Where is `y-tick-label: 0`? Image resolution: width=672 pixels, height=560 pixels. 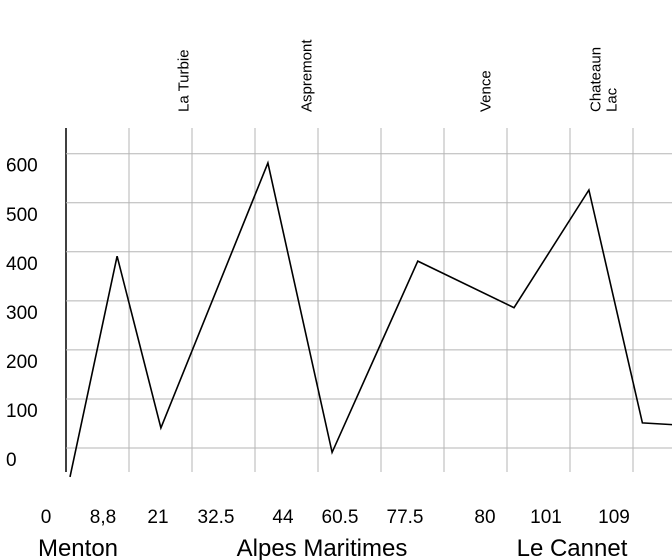 y-tick-label: 0 is located at coordinates (11, 460).